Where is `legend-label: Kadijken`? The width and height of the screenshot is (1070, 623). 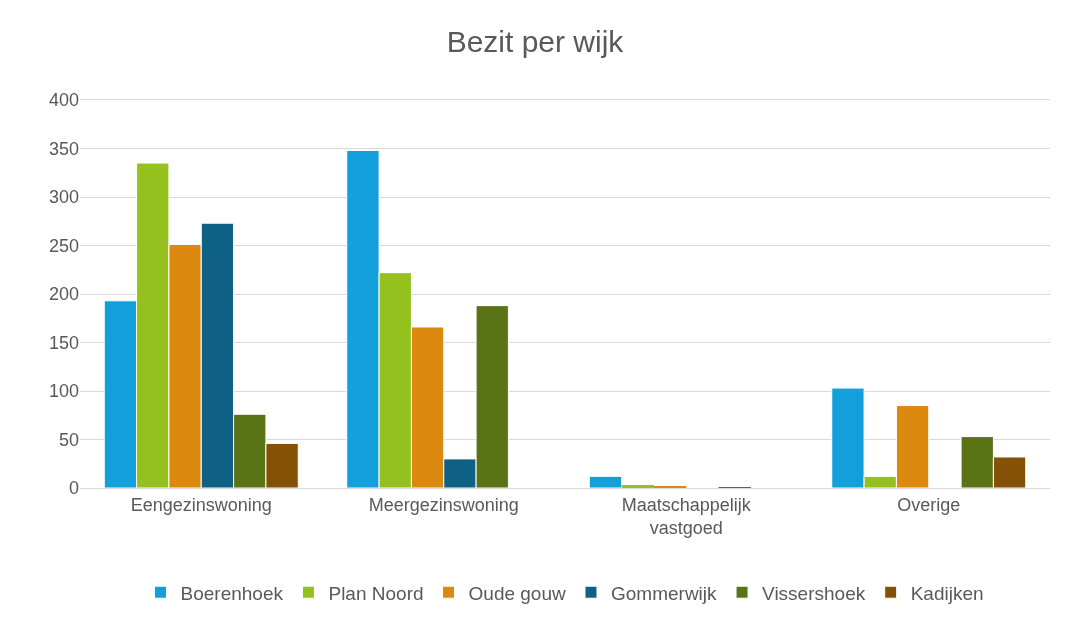
legend-label: Kadijken is located at coordinates (947, 593).